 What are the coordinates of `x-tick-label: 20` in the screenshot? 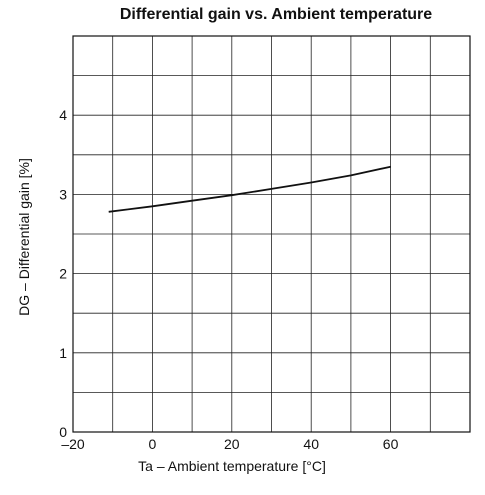 It's located at (232, 444).